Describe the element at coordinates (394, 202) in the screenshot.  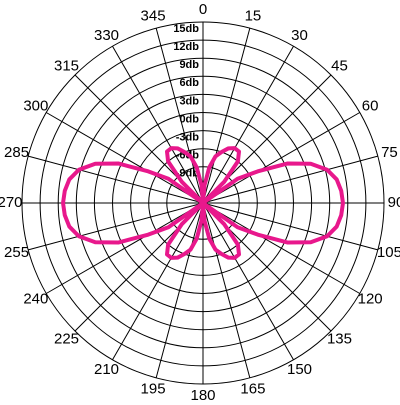
I see `angle-label: 90` at that location.